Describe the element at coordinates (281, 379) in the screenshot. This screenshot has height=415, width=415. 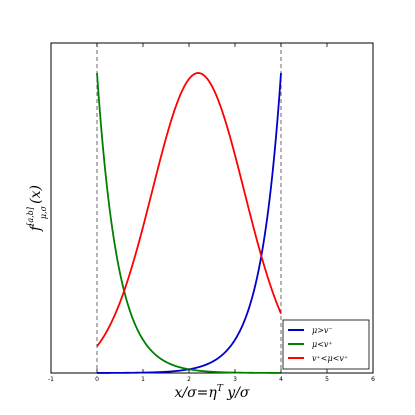
I see `x-tick-label: 4` at that location.